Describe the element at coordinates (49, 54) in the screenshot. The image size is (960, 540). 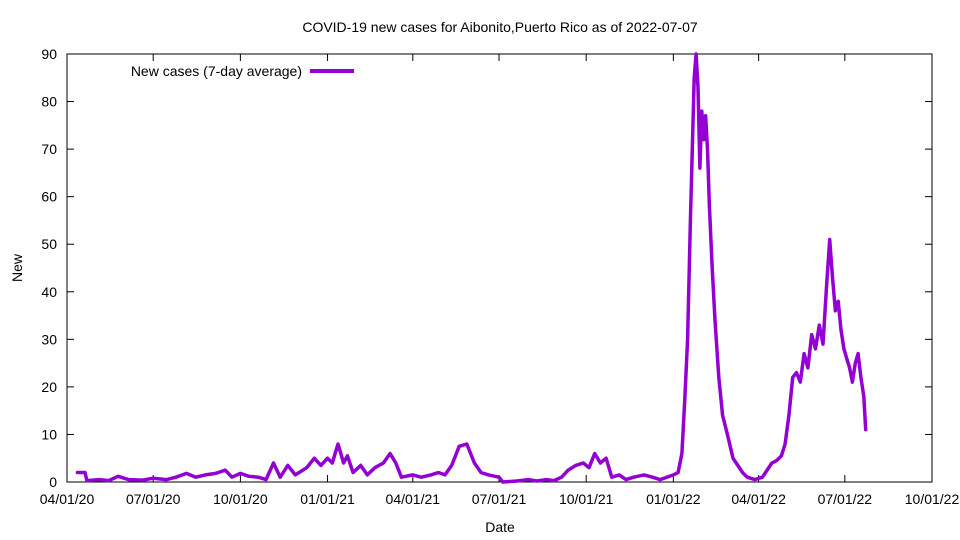
I see `y-tick-label: 90` at that location.